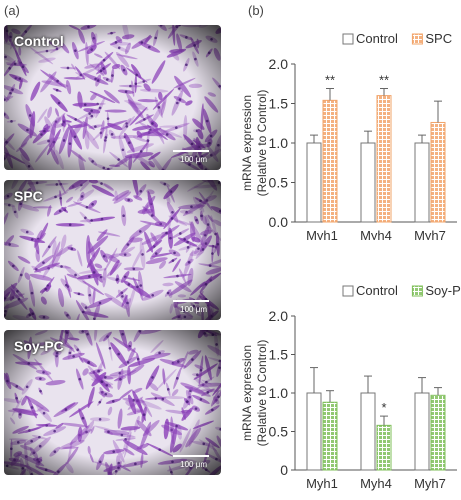 The height and width of the screenshot is (500, 461). What do you see at coordinates (256, 10) in the screenshot?
I see `panel-b-label: (b)` at bounding box center [256, 10].